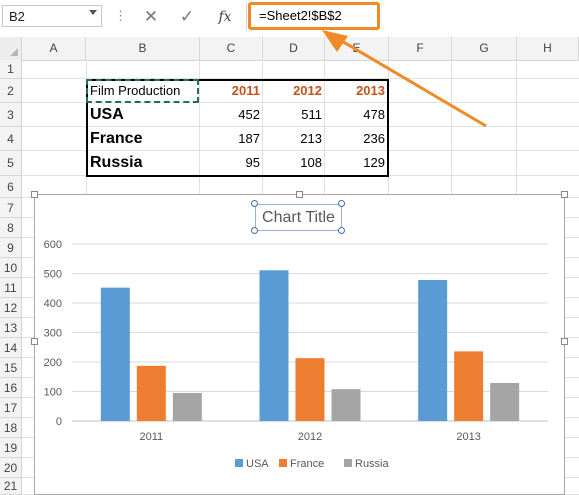  I want to click on row-header-18: 18, so click(11, 428).